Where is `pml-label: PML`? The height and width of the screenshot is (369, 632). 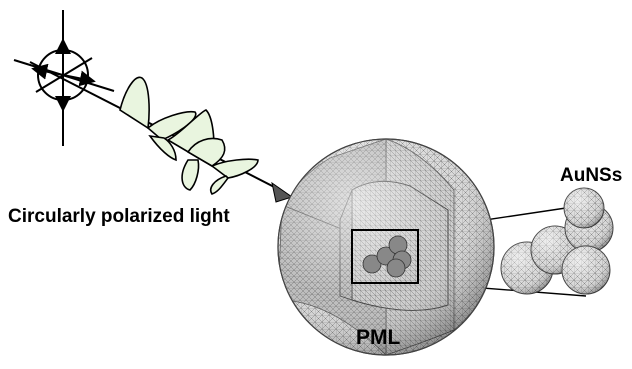 pml-label: PML is located at coordinates (378, 337).